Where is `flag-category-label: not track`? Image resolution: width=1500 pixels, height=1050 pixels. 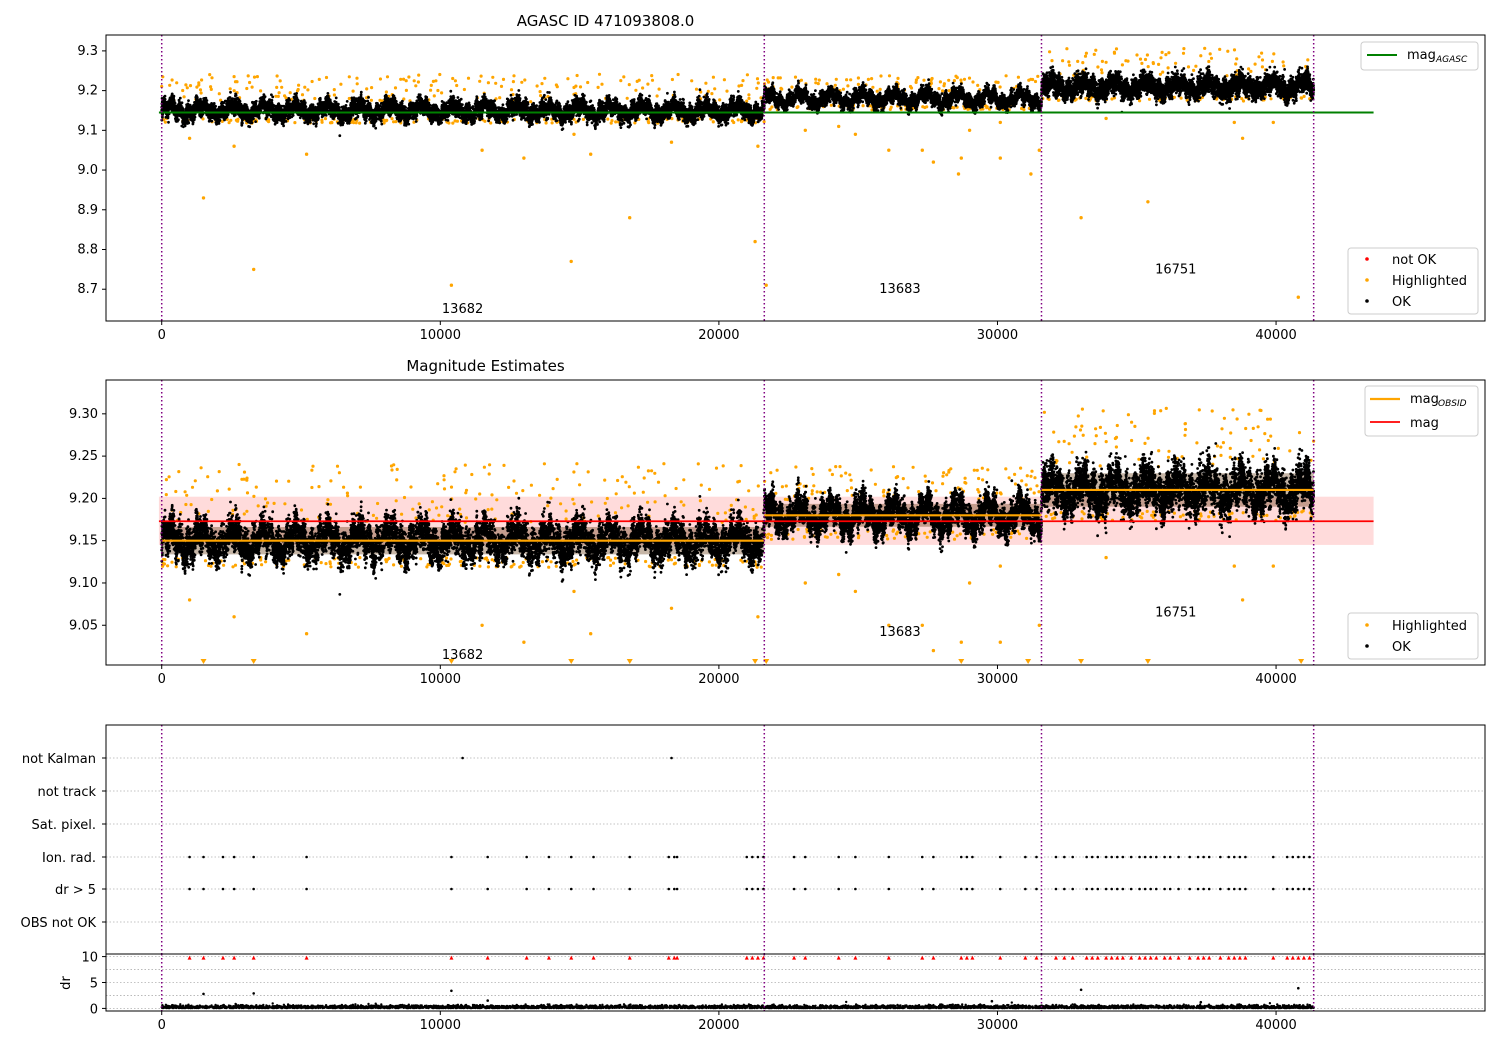
flag-category-label: not track is located at coordinates (66, 792).